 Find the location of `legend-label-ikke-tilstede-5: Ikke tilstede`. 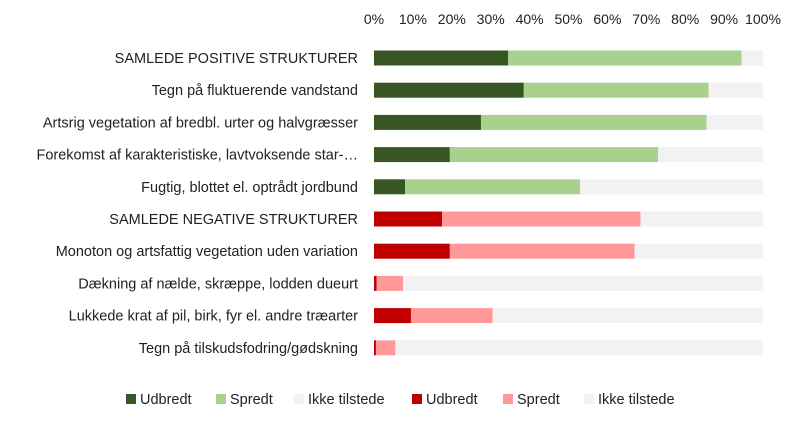

legend-label-ikke-tilstede-5: Ikke tilstede is located at coordinates (636, 400).